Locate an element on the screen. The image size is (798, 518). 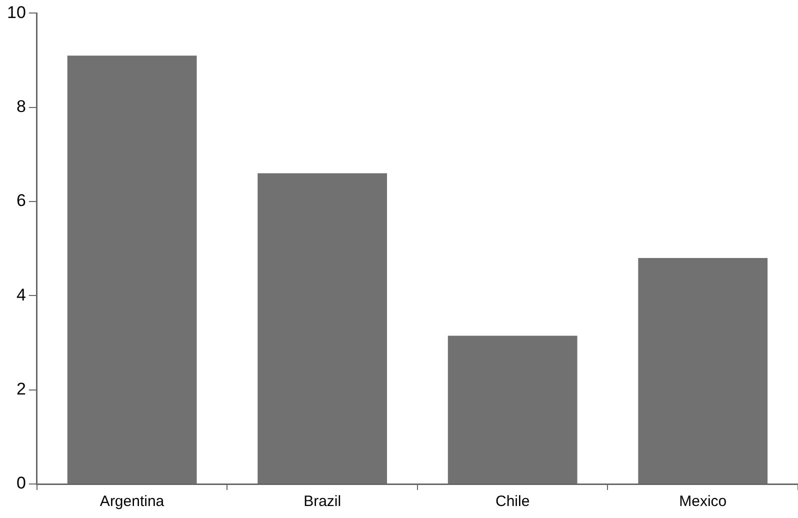
y-tick-label: 6 is located at coordinates (21, 200).